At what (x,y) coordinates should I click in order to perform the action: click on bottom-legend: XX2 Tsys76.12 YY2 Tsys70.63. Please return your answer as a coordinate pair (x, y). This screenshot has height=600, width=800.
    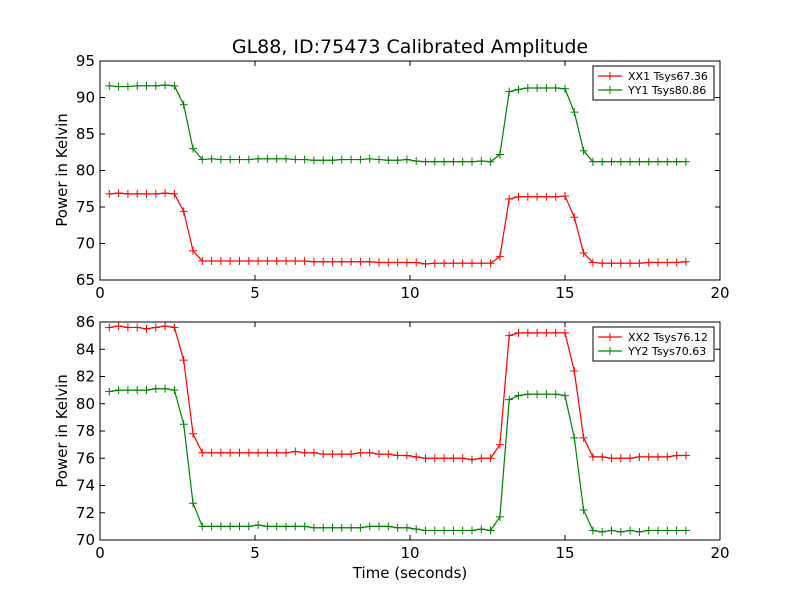
    Looking at the image, I should click on (653, 344).